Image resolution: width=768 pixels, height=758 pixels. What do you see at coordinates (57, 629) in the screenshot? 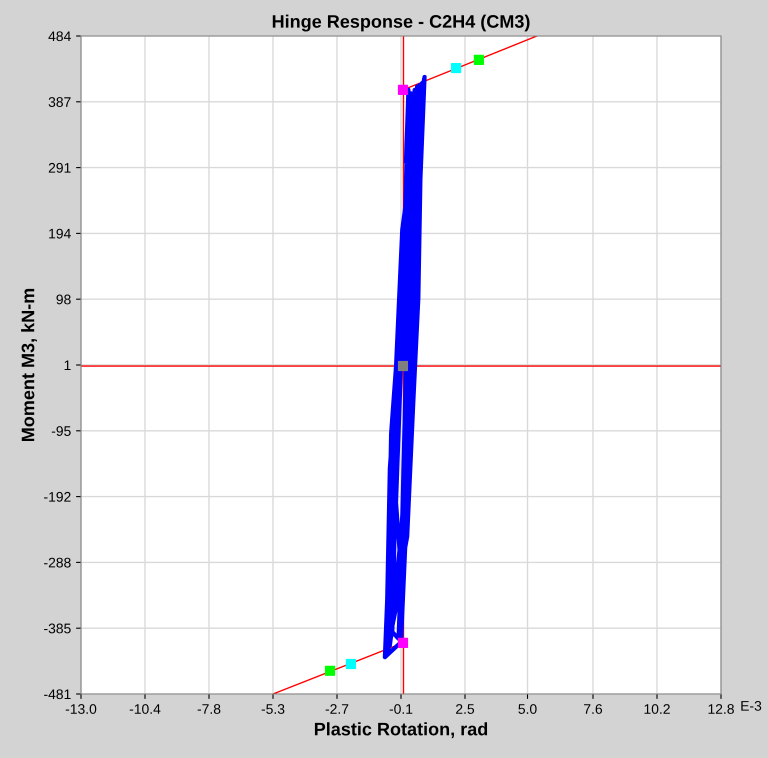
I see `y-tick-label: -385` at bounding box center [57, 629].